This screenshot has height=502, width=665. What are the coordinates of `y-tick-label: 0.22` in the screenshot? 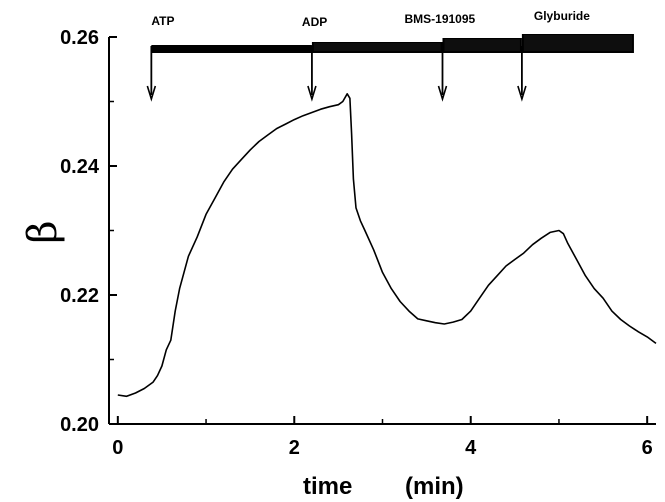 It's located at (79, 296).